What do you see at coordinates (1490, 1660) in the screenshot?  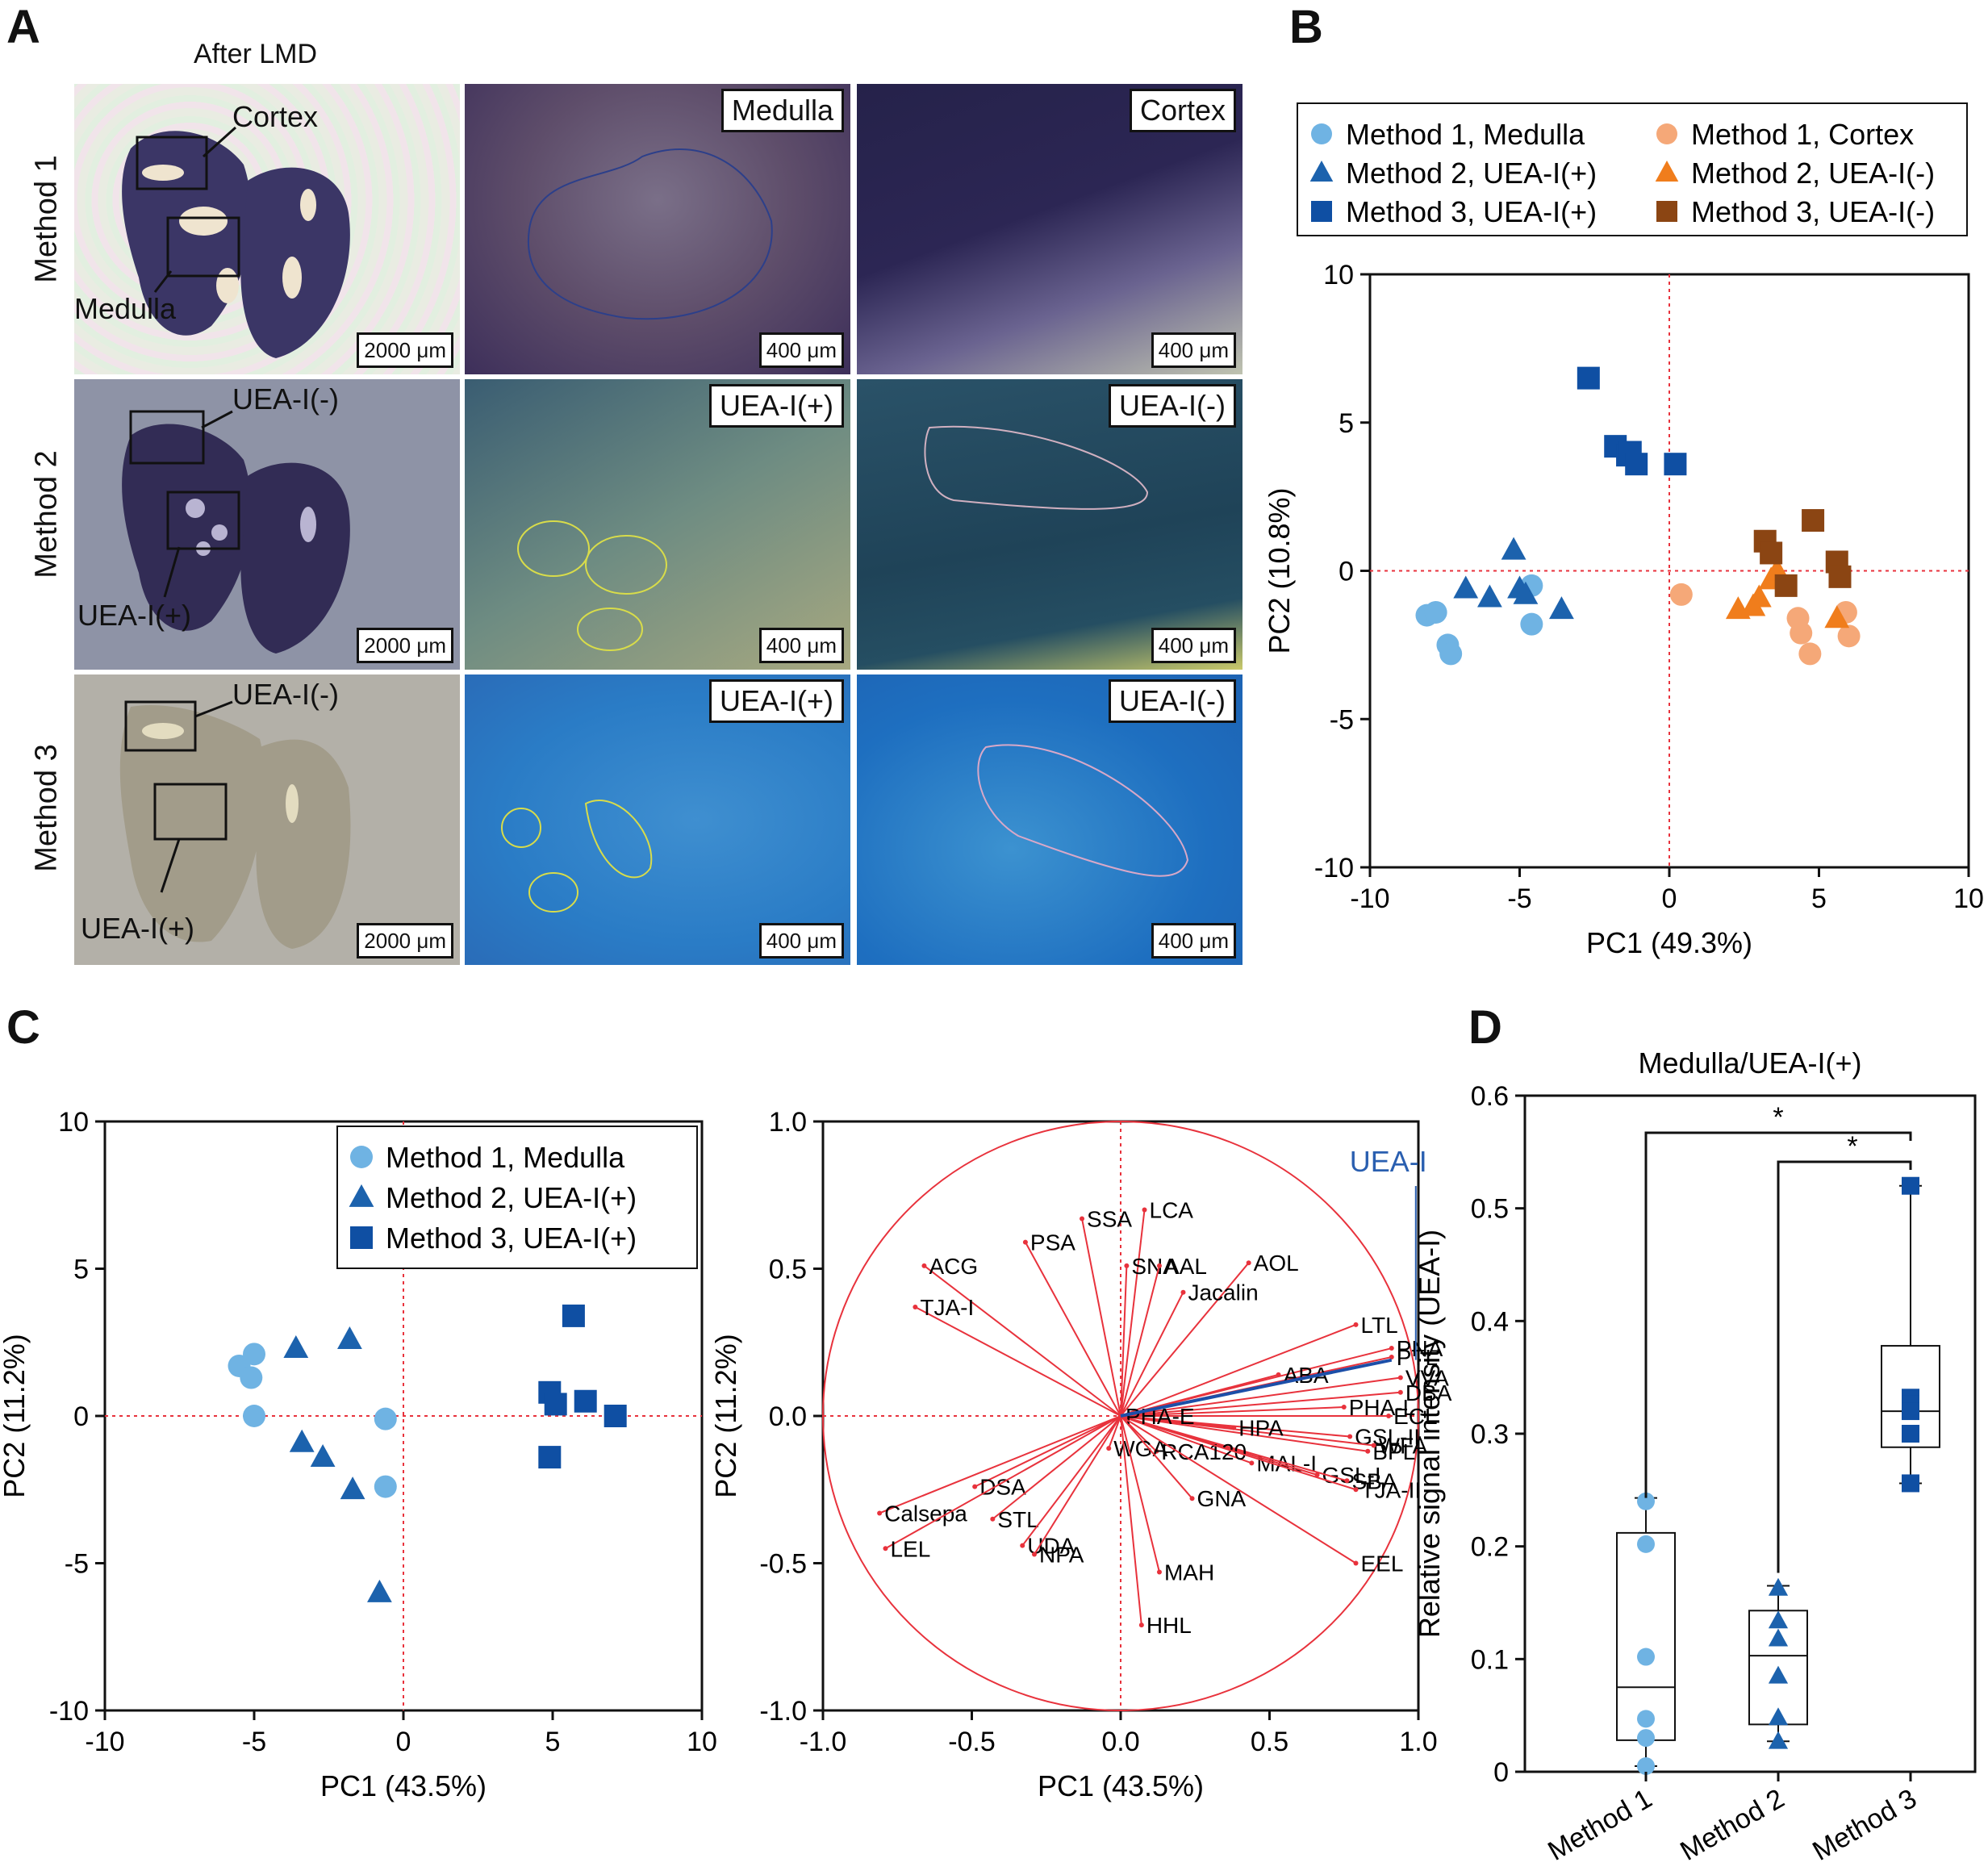 I see `y-tick-label: 0.1` at bounding box center [1490, 1660].